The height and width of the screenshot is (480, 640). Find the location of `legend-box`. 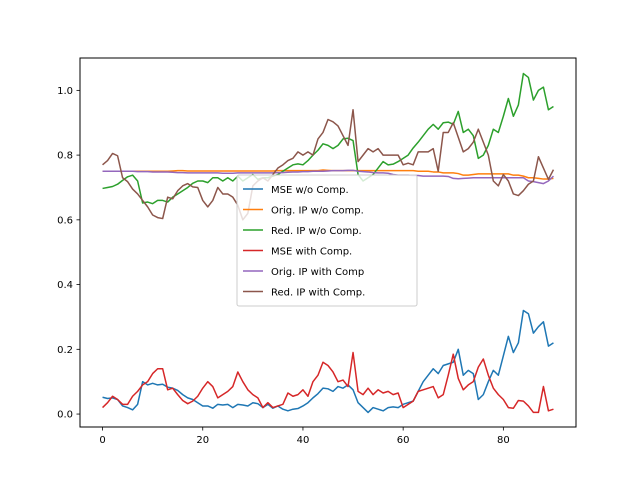

legend-box is located at coordinates (327, 240).